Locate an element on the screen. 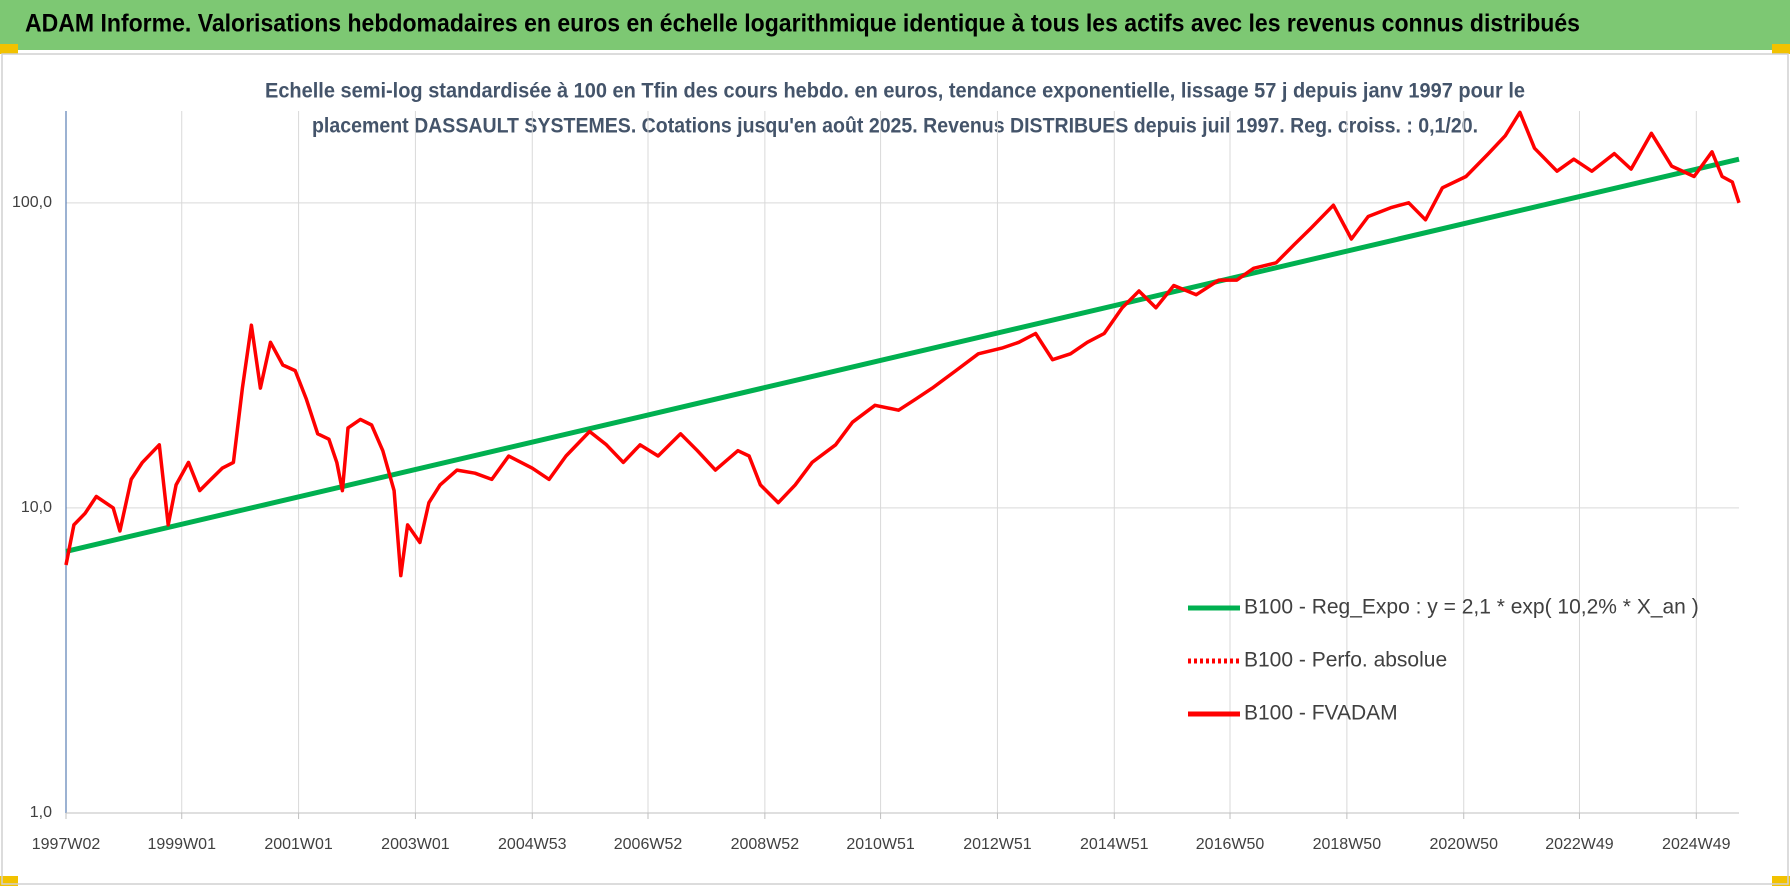 The image size is (1790, 887). header-bar is located at coordinates (895, 25).